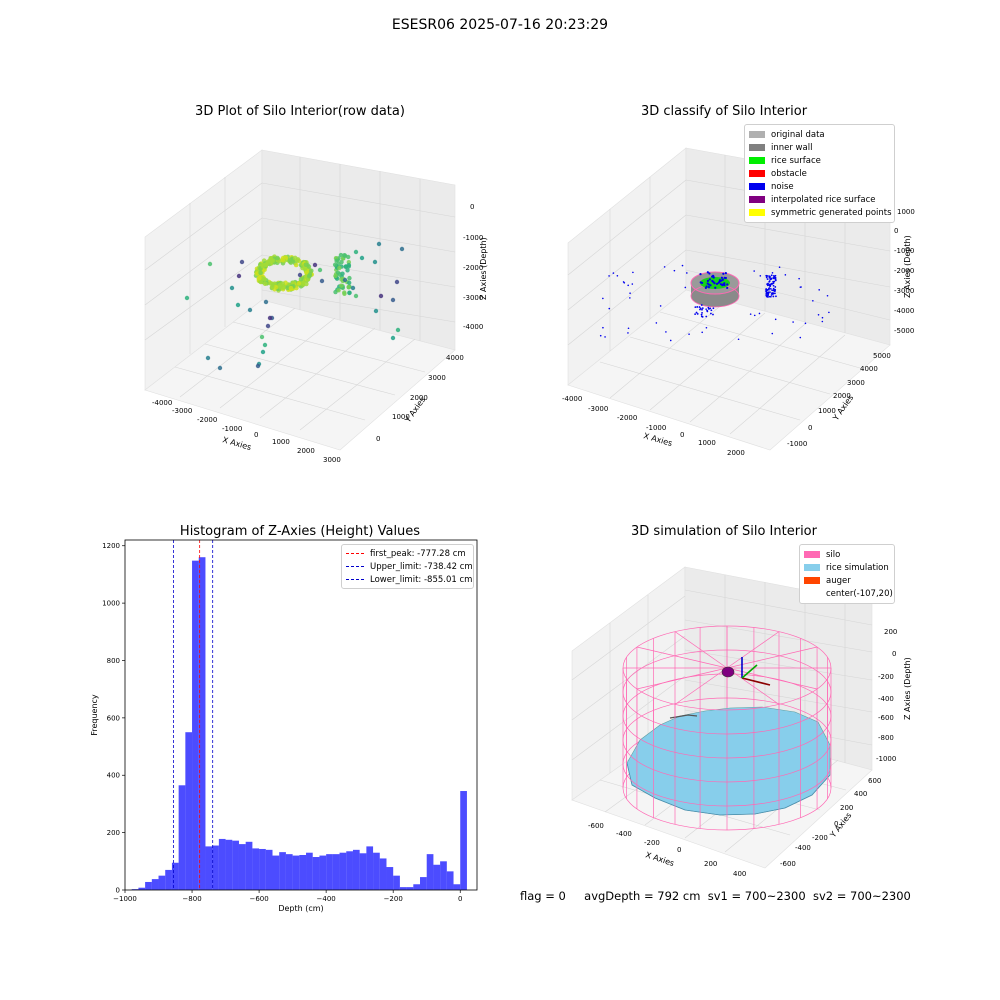 The width and height of the screenshot is (1000, 1000). Describe the element at coordinates (886, 699) in the screenshot. I see `simulation-z-tick: -400` at that location.